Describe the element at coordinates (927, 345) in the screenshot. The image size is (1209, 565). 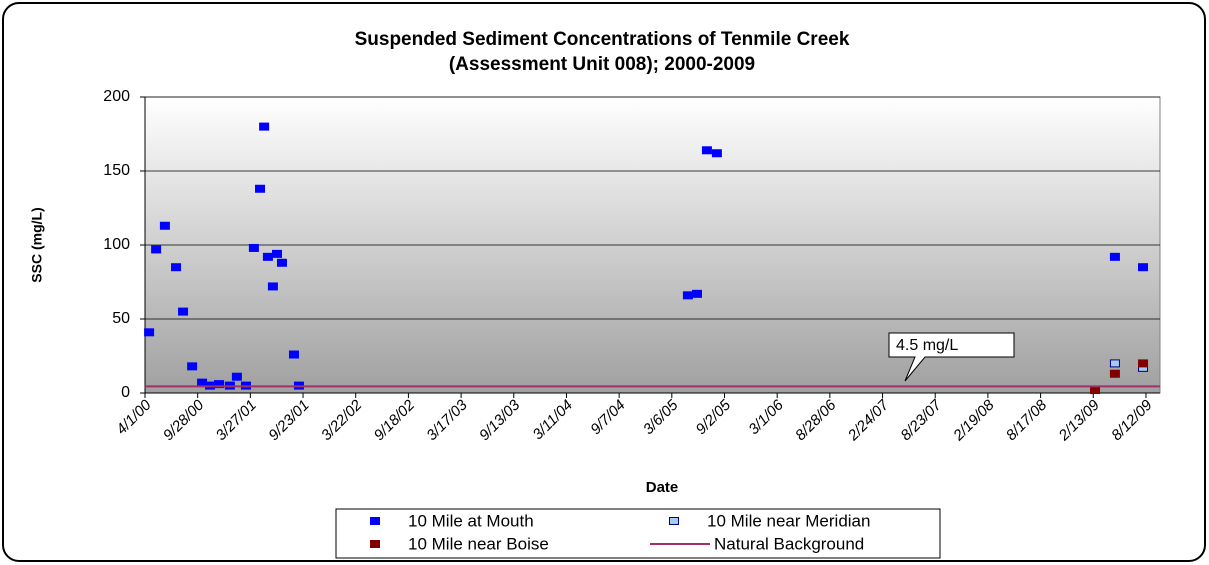
I see `annotation: 4.5 mg/L` at that location.